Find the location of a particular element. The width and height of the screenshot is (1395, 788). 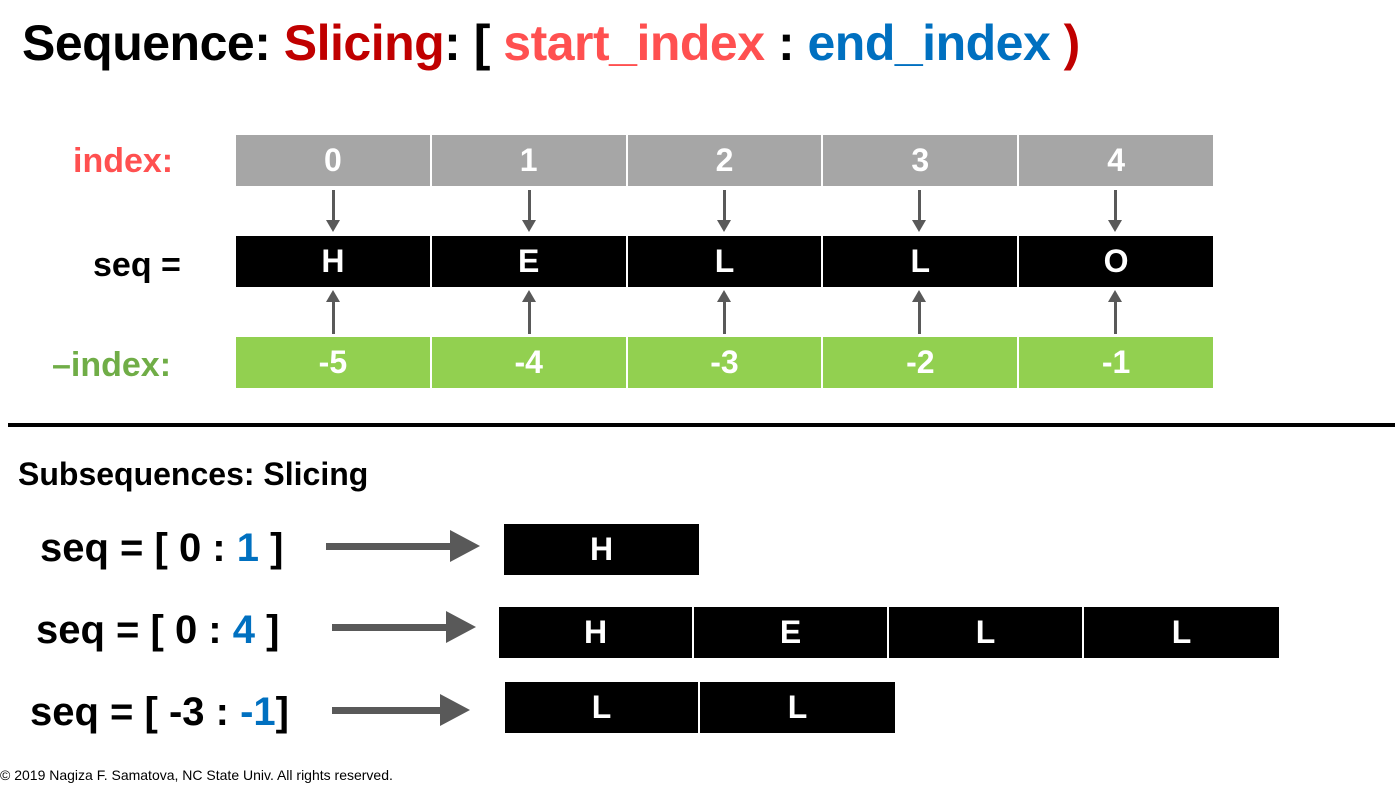

index-label: index: is located at coordinates (123, 161).